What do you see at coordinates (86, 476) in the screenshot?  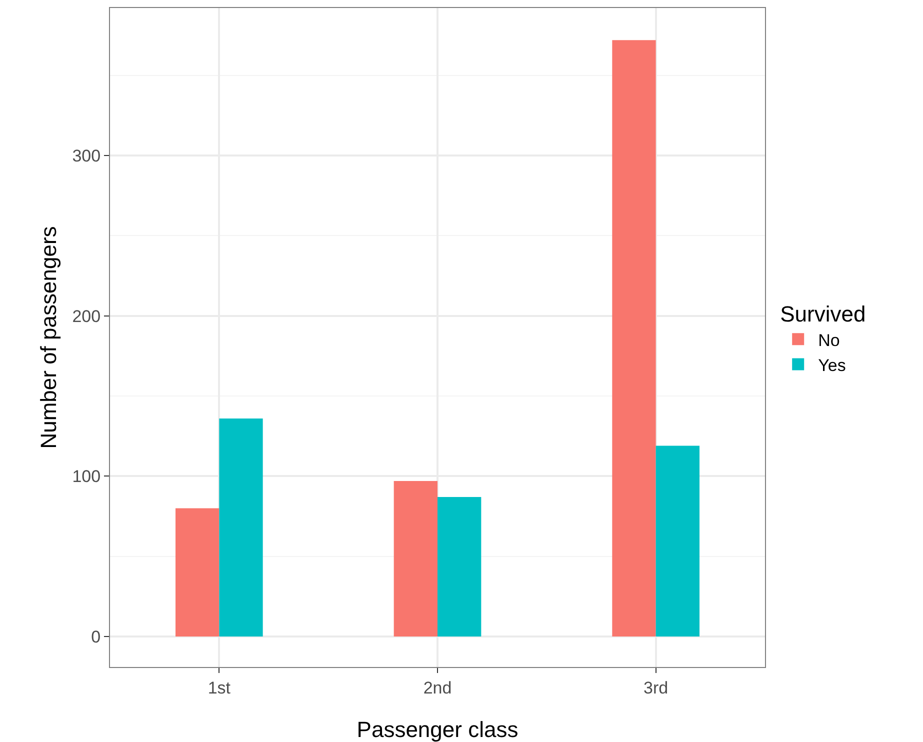 I see `y-tick-label: 100` at bounding box center [86, 476].